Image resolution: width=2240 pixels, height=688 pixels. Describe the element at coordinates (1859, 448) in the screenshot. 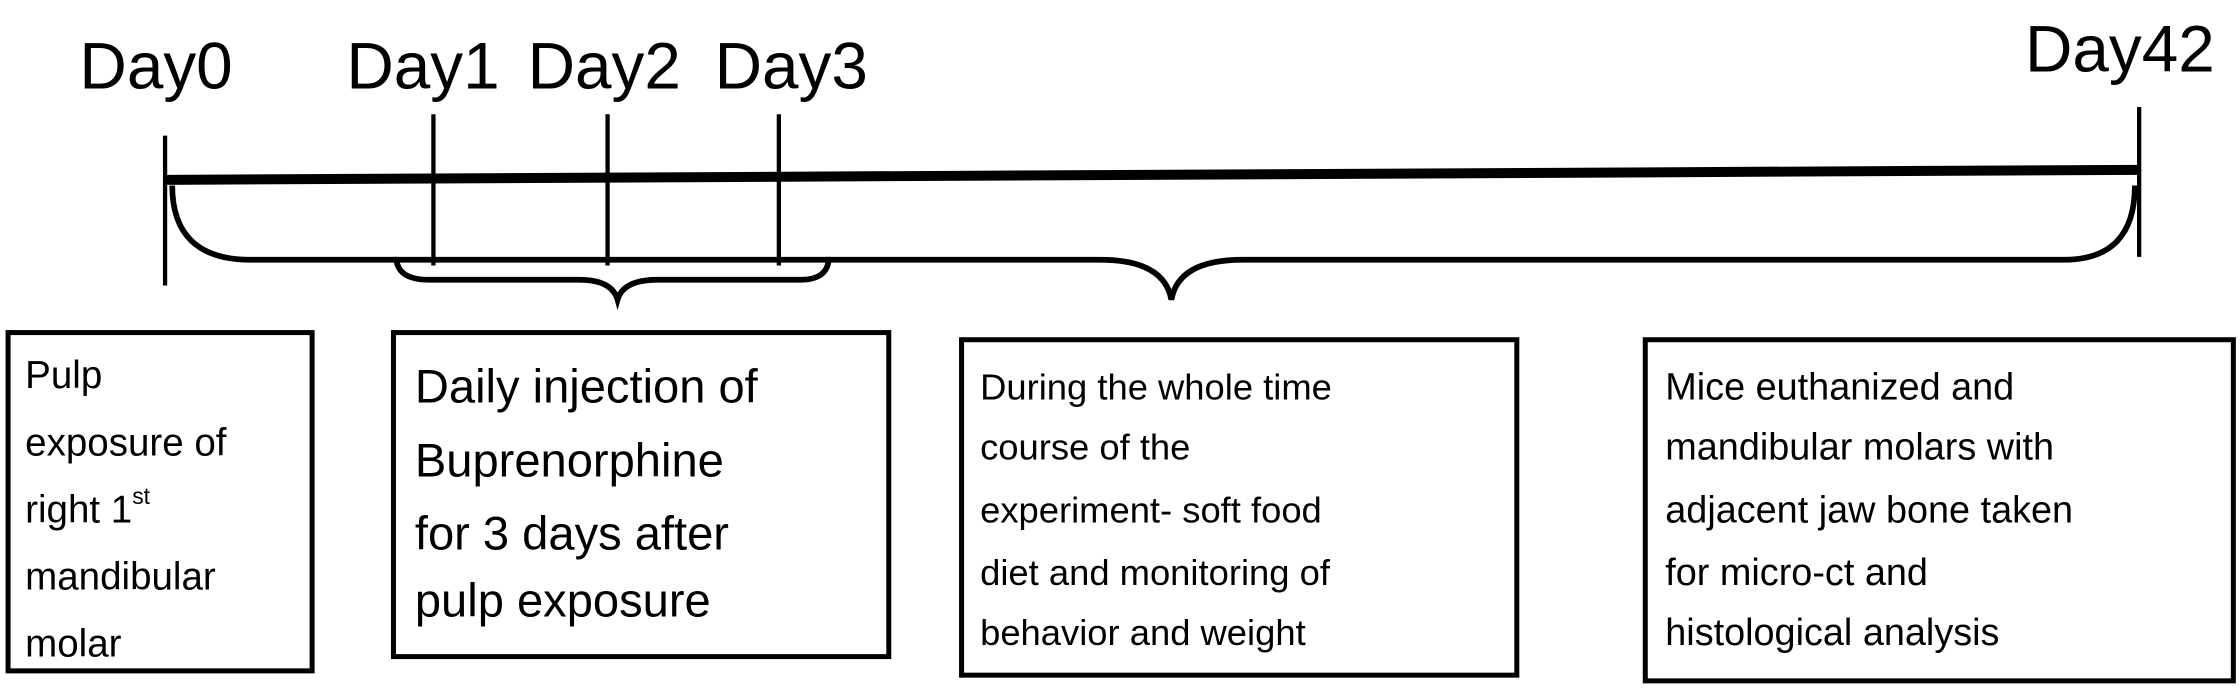

I see `svg-text: mandibular molars with` at that location.